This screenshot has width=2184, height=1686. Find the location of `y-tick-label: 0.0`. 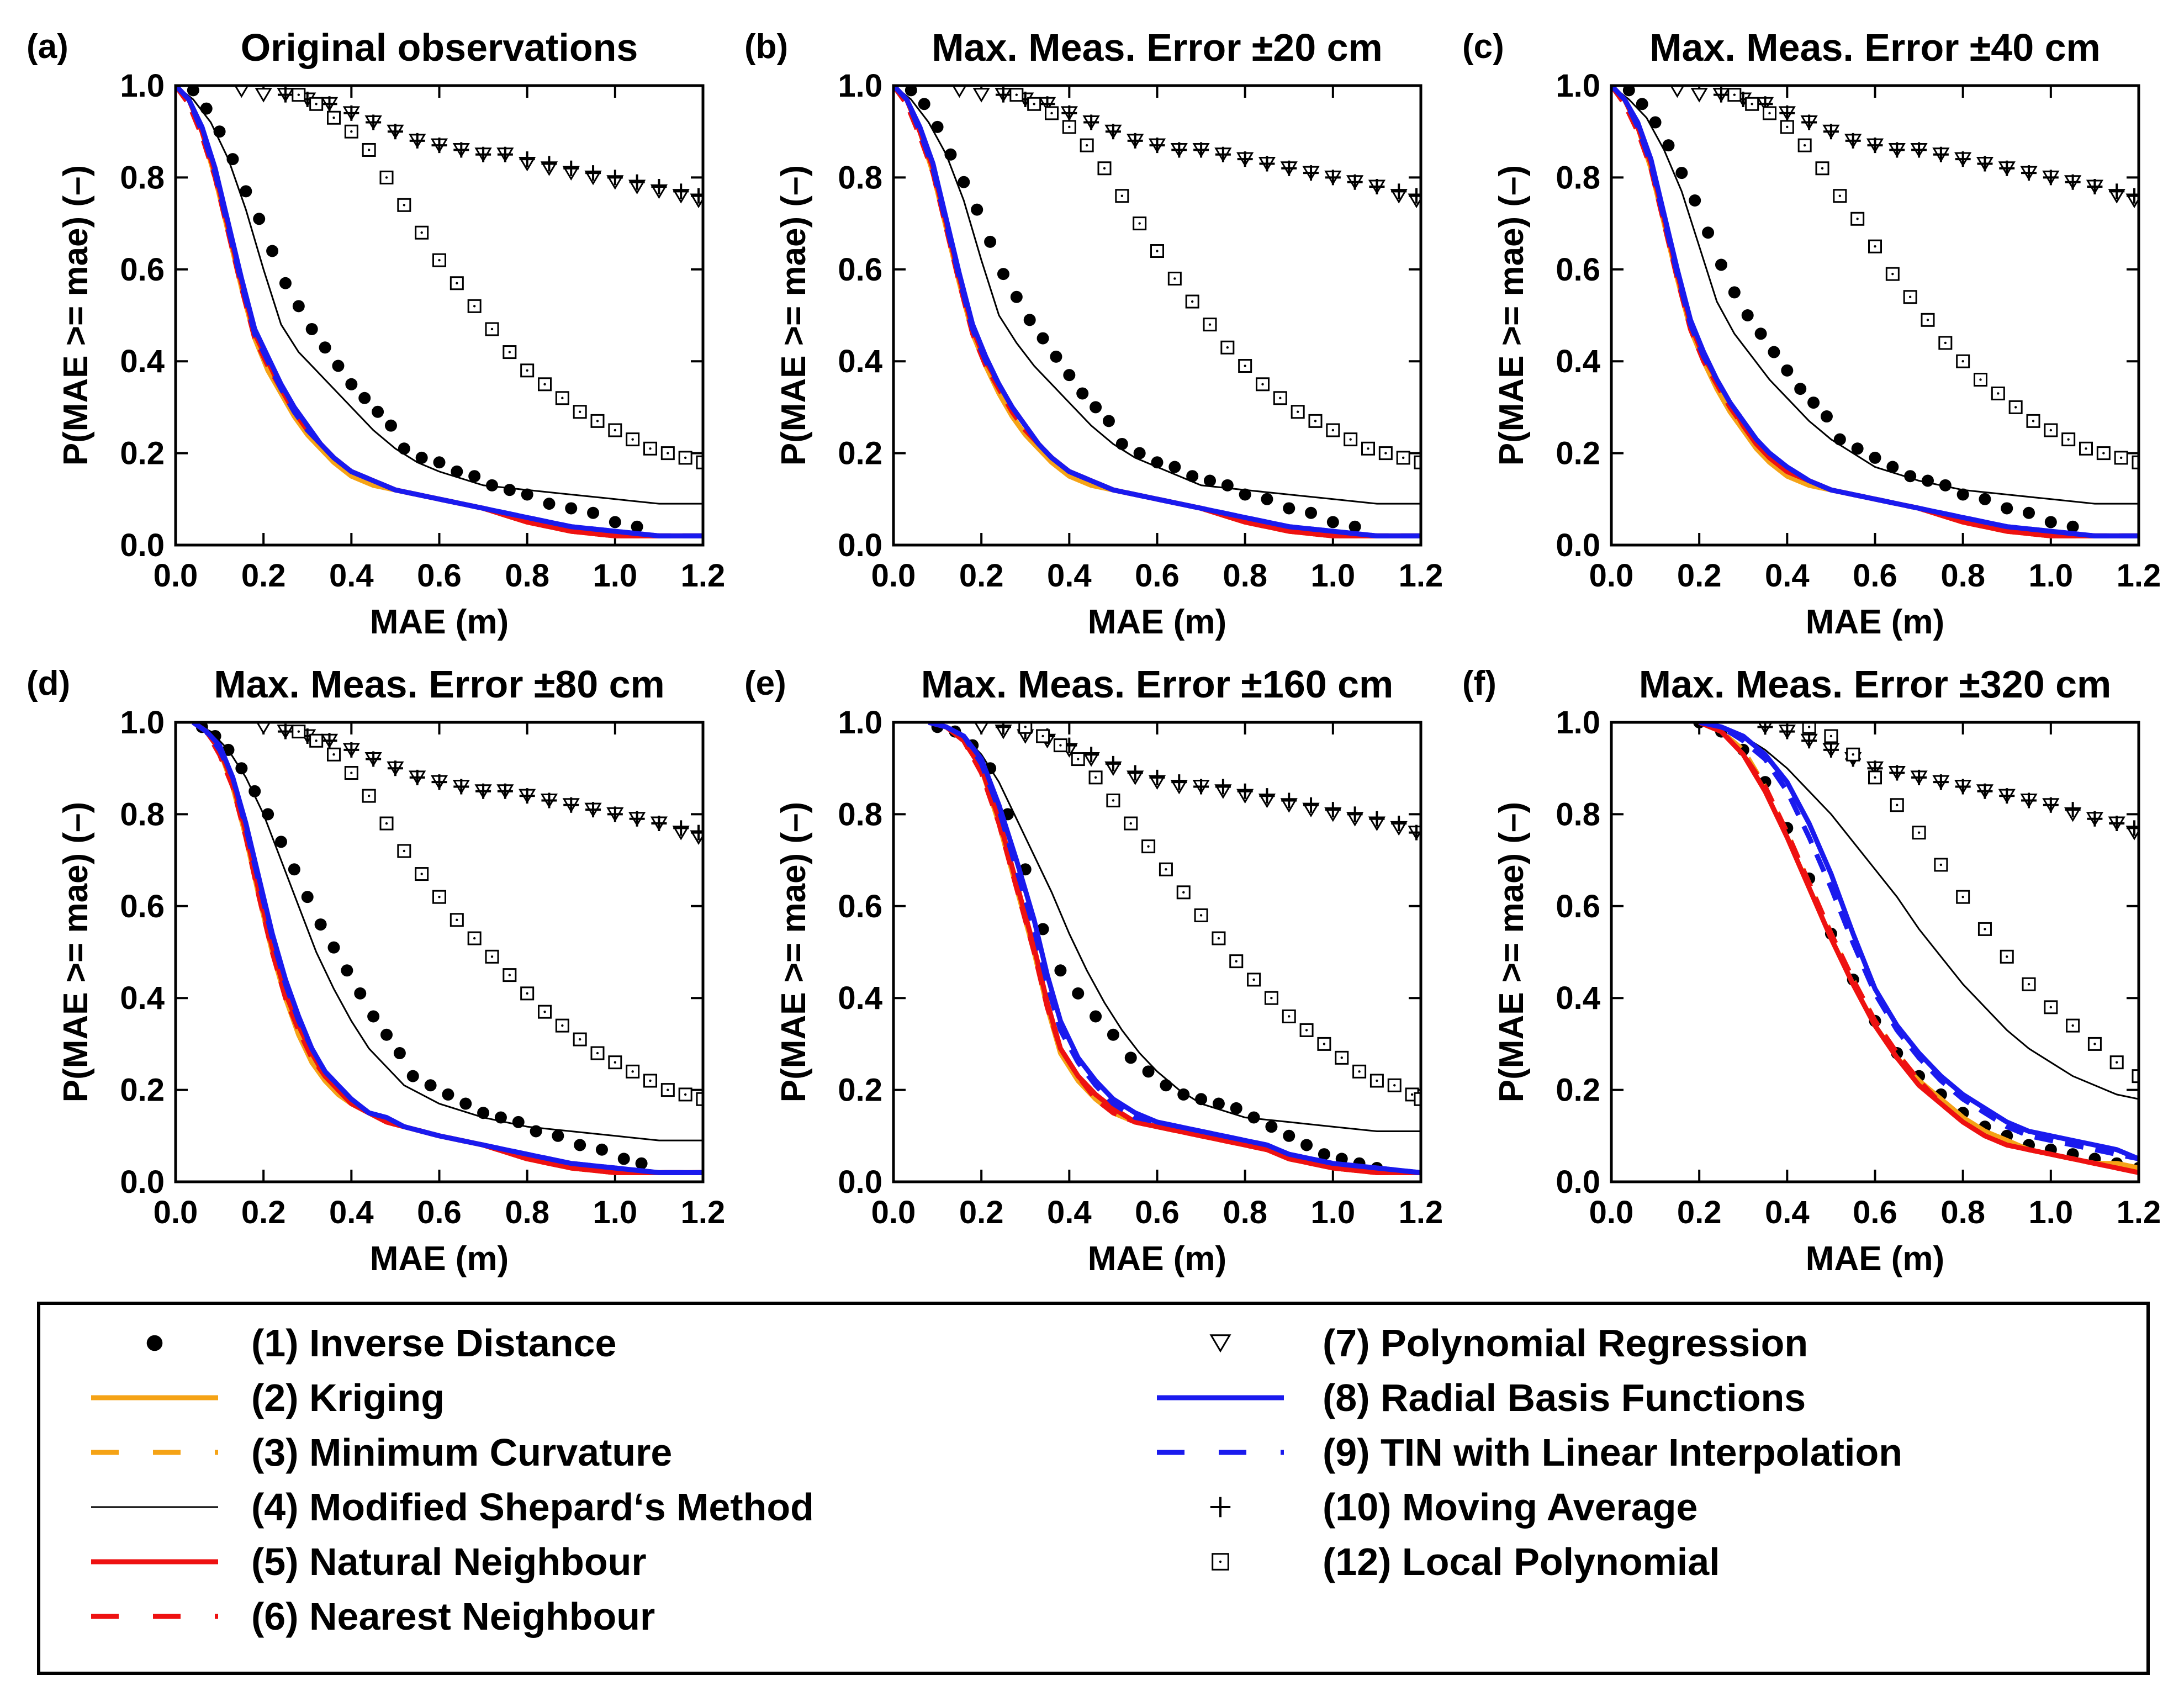

y-tick-label: 0.0 is located at coordinates (142, 1182).